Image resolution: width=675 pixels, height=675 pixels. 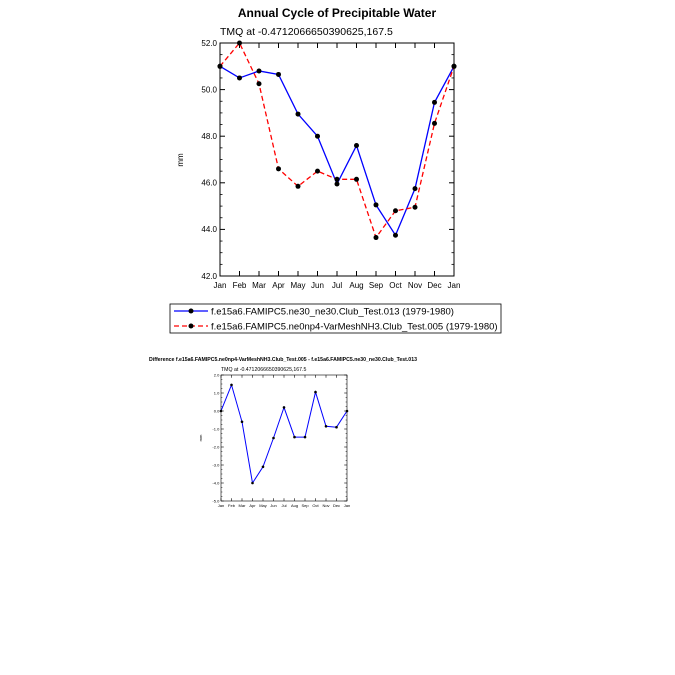 What do you see at coordinates (216, 482) in the screenshot?
I see `difference-chart-ytick-label: -4.0` at bounding box center [216, 482].